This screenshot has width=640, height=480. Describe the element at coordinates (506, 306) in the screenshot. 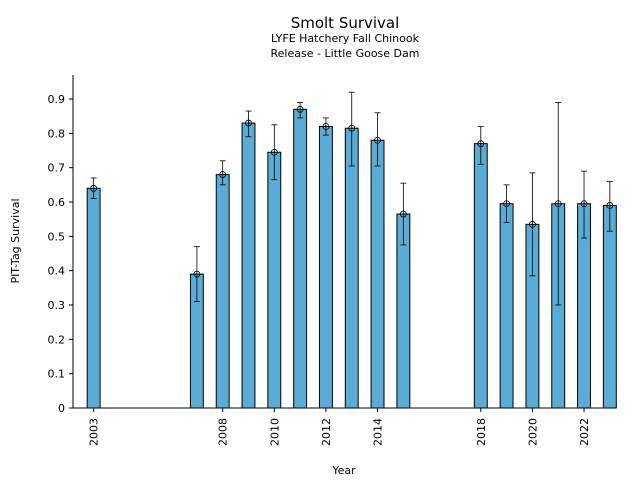

I see `bar-2019` at that location.